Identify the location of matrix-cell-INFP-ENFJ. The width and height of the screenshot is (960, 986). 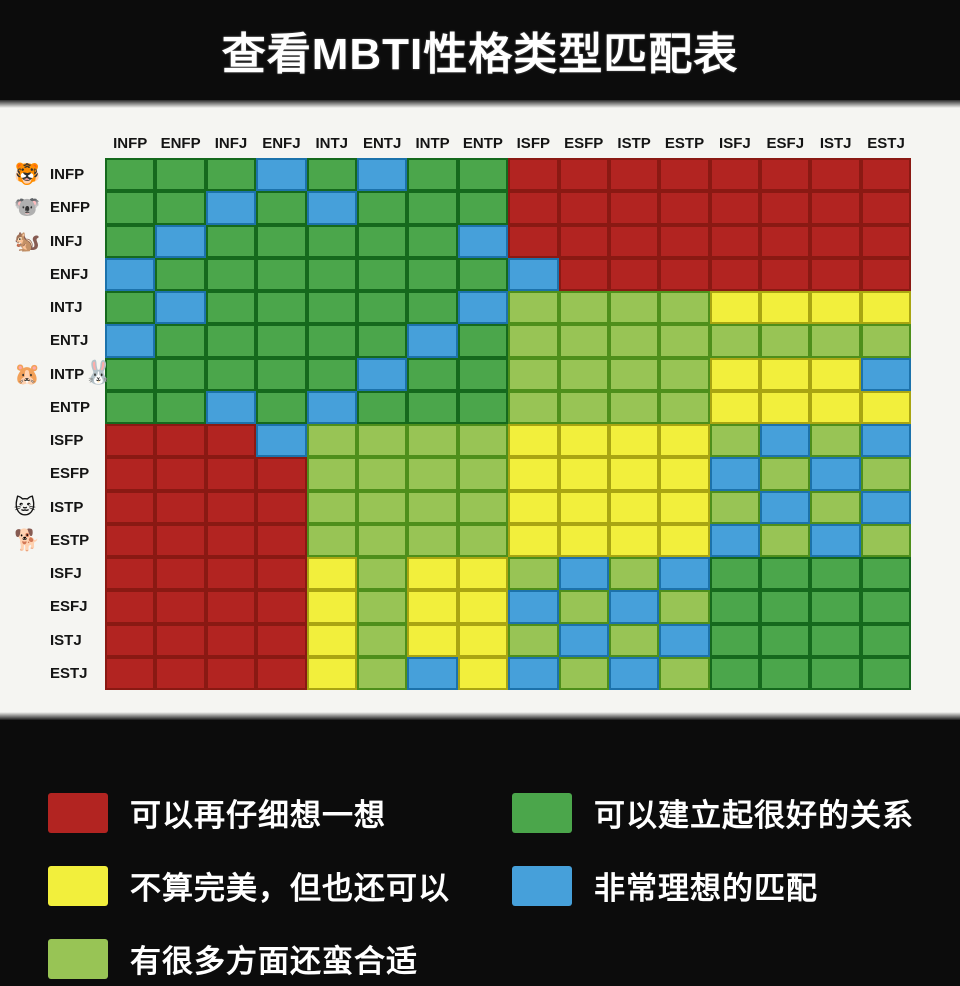
(281, 175).